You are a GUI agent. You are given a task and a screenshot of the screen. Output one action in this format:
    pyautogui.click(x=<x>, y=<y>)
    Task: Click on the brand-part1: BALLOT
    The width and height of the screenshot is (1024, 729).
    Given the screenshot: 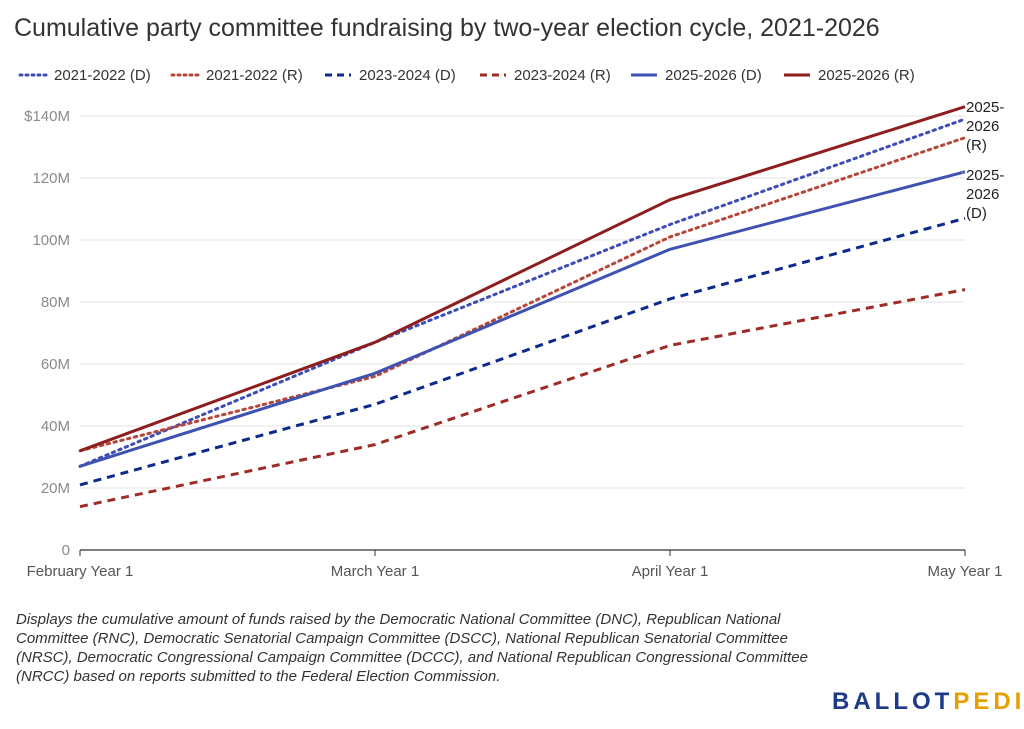 What is the action you would take?
    pyautogui.click(x=893, y=701)
    